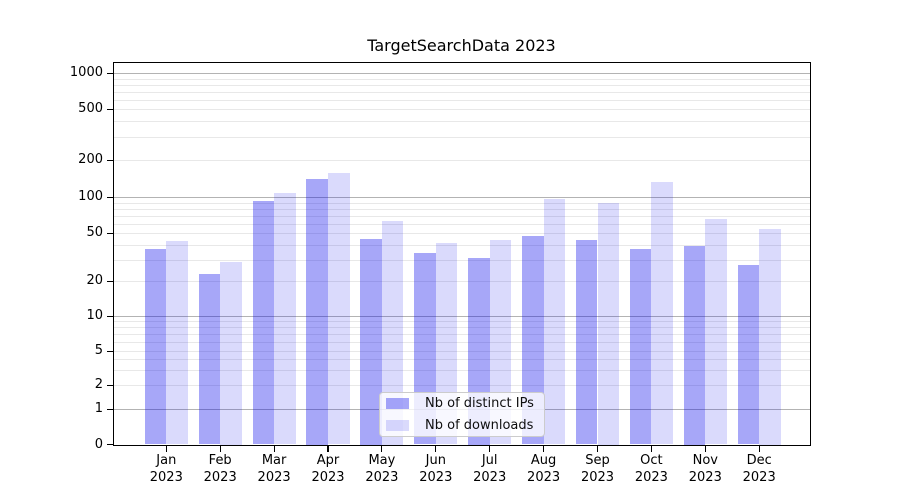 The width and height of the screenshot is (900, 500). What do you see at coordinates (328, 460) in the screenshot?
I see `x-tick-month: Apr` at bounding box center [328, 460].